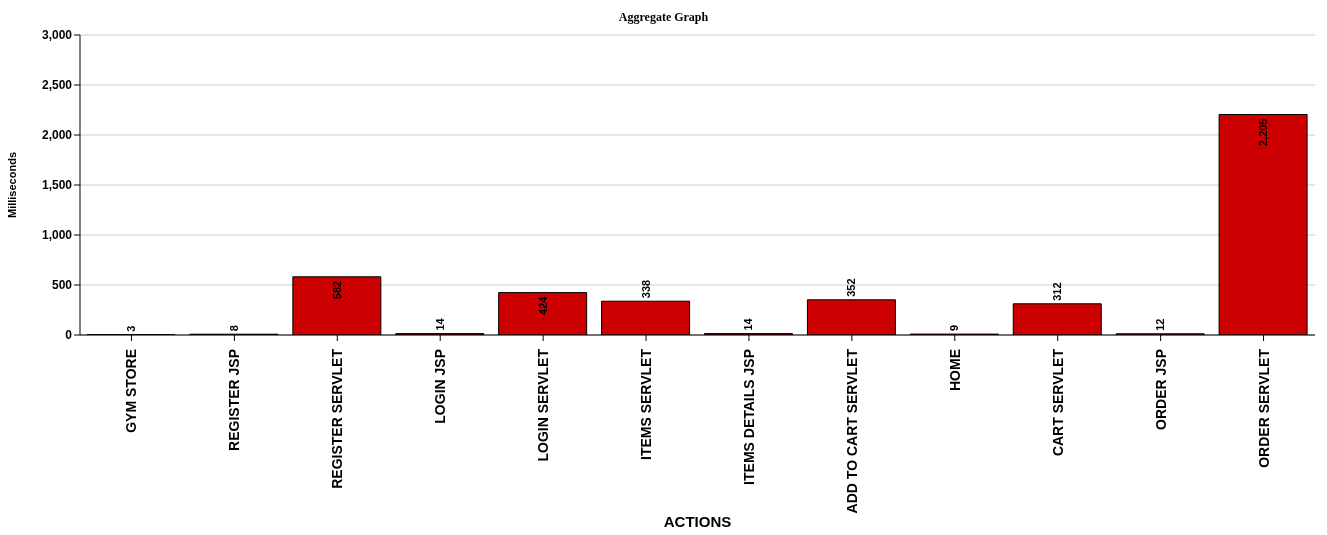 The width and height of the screenshot is (1327, 535). Describe the element at coordinates (954, 328) in the screenshot. I see `data-label: 9` at that location.